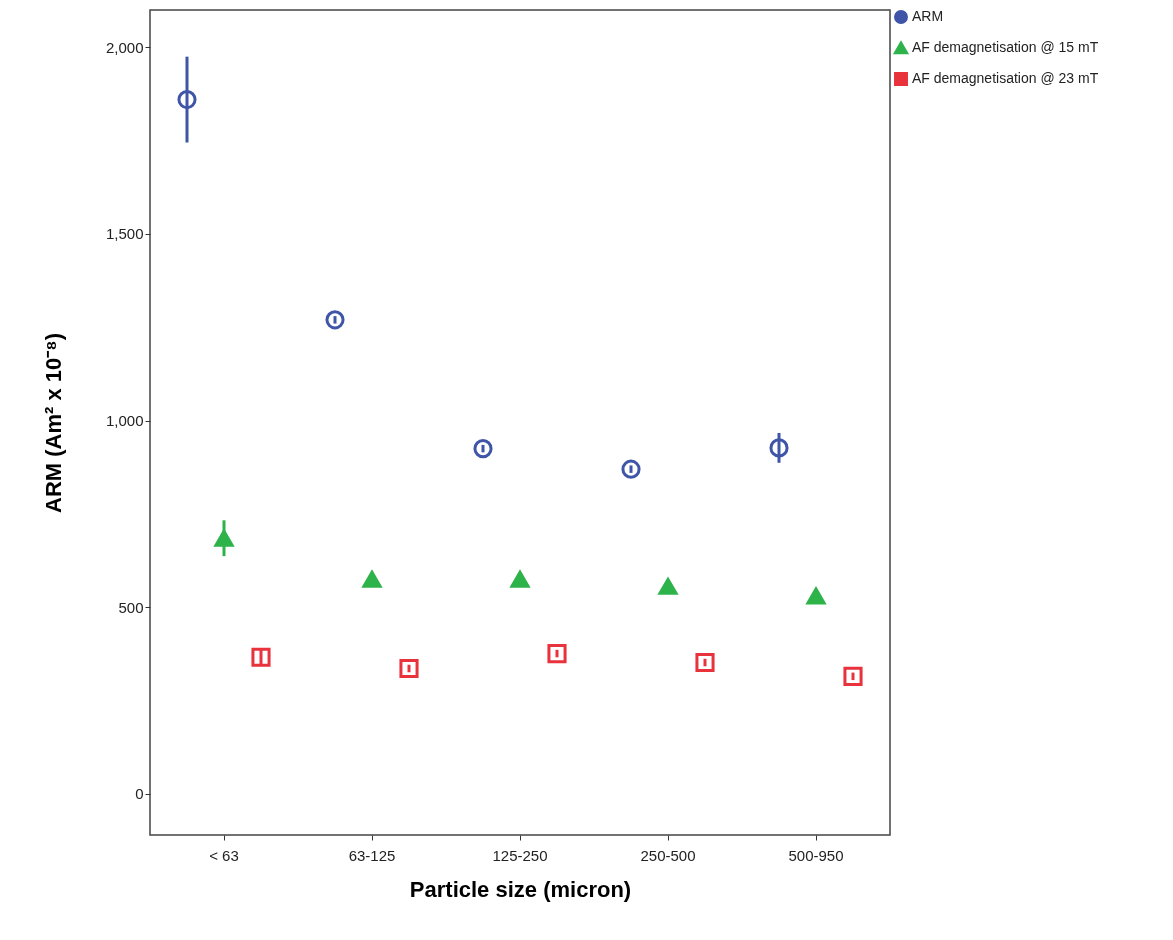 Image resolution: width=1173 pixels, height=940 pixels. I want to click on y-tick-label: 2,000, so click(124, 47).